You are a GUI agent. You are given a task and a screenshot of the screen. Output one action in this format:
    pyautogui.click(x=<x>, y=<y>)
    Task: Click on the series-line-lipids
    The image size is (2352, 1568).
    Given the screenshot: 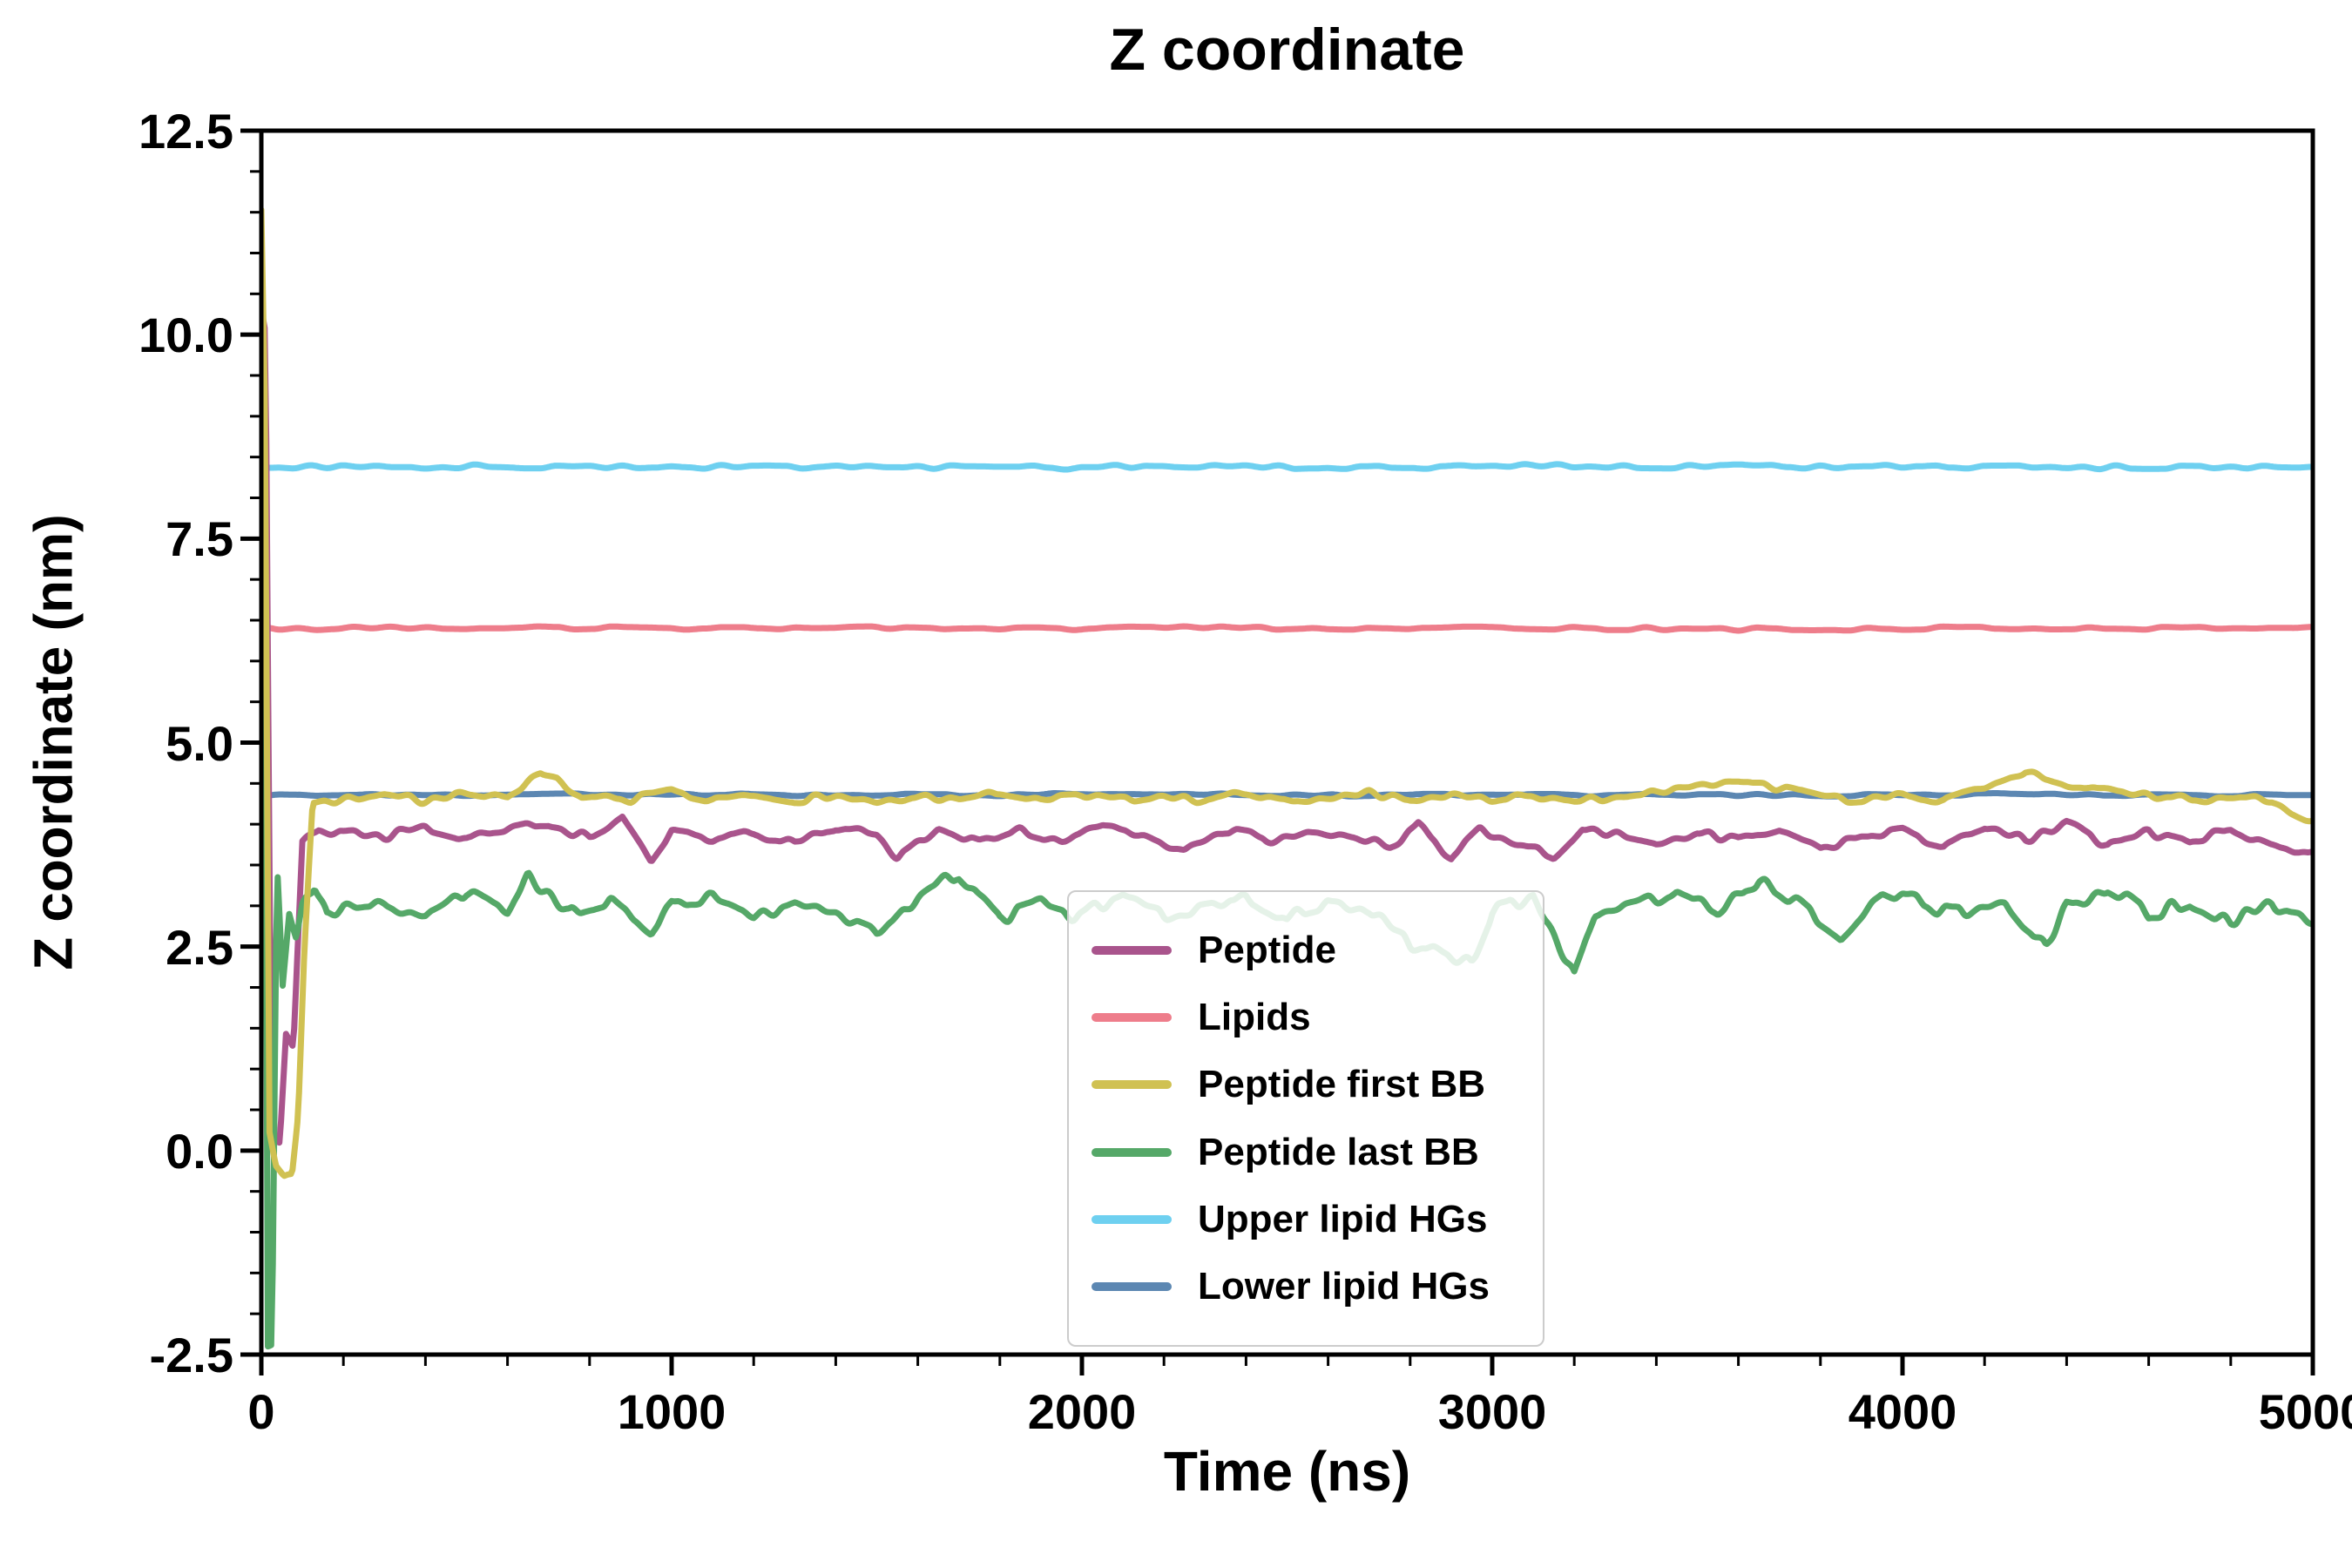 What is the action you would take?
    pyautogui.click(x=1287, y=628)
    